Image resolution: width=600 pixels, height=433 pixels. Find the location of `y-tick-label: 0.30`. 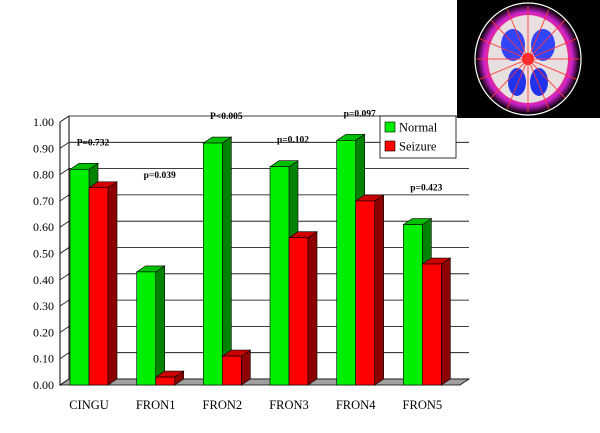

y-tick-label: 0.30 is located at coordinates (43, 306).